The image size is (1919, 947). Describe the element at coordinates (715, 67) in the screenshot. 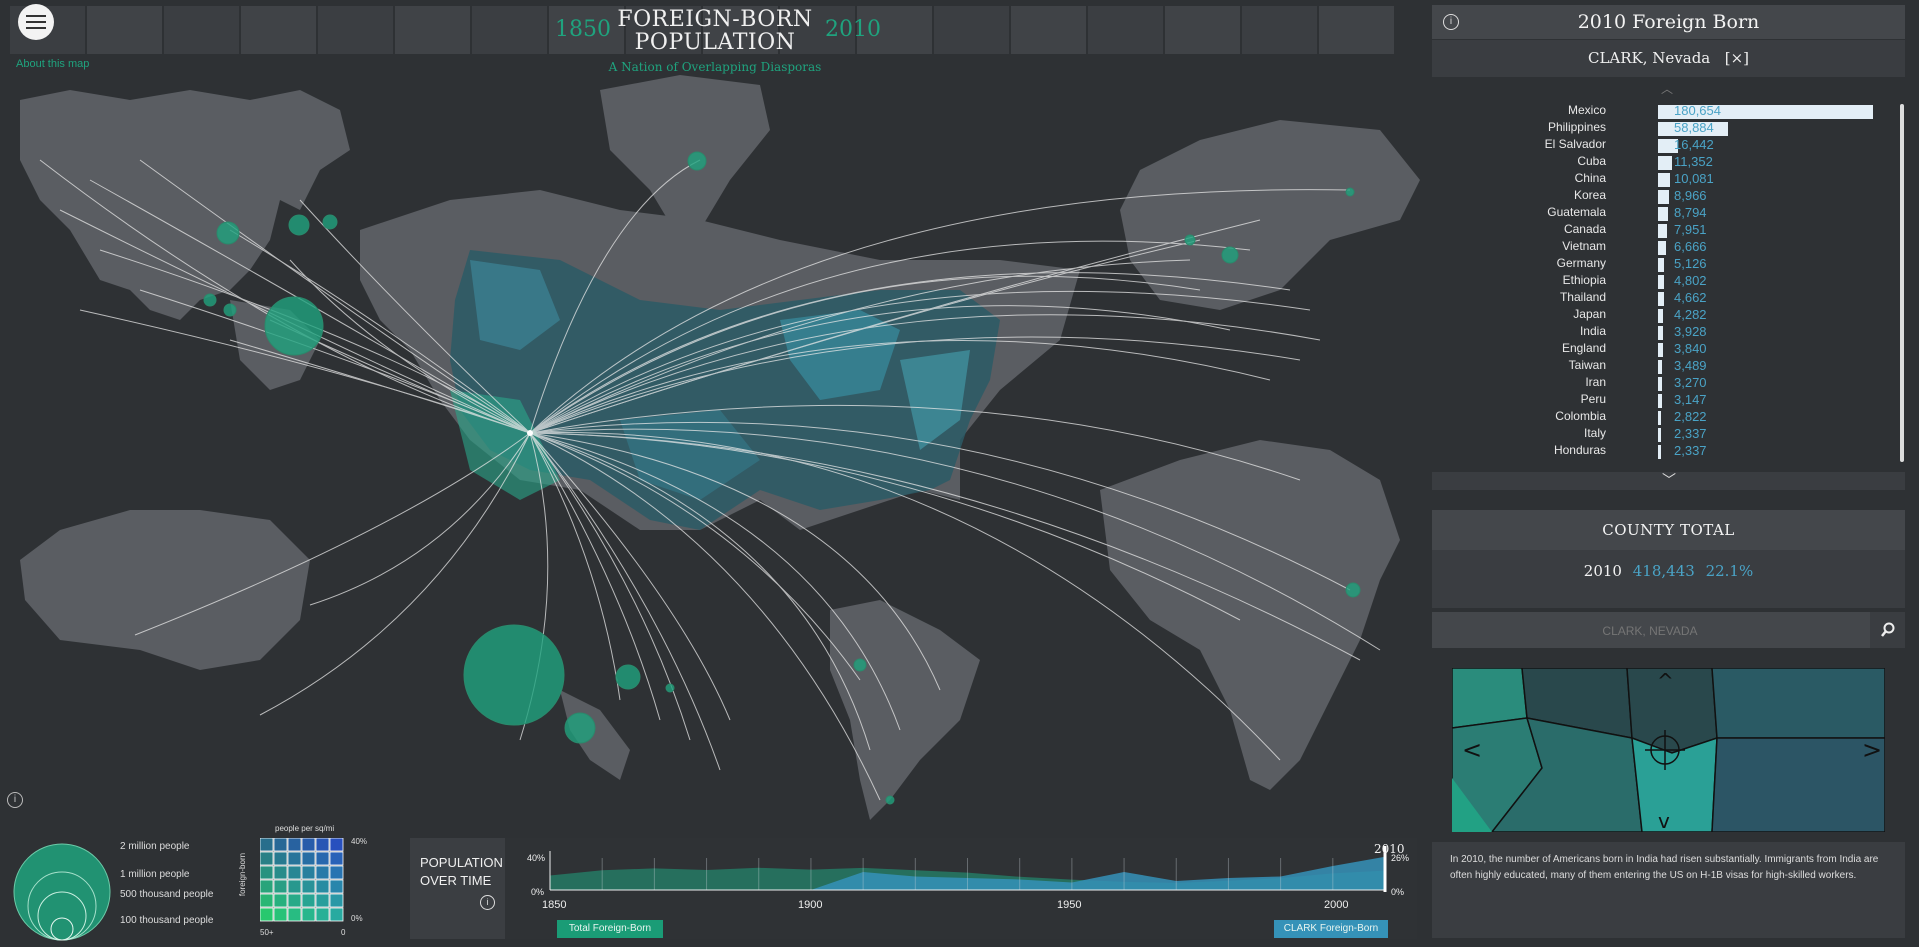

I see `page-subtitle: A Nation of Overlapping Diasporas` at that location.